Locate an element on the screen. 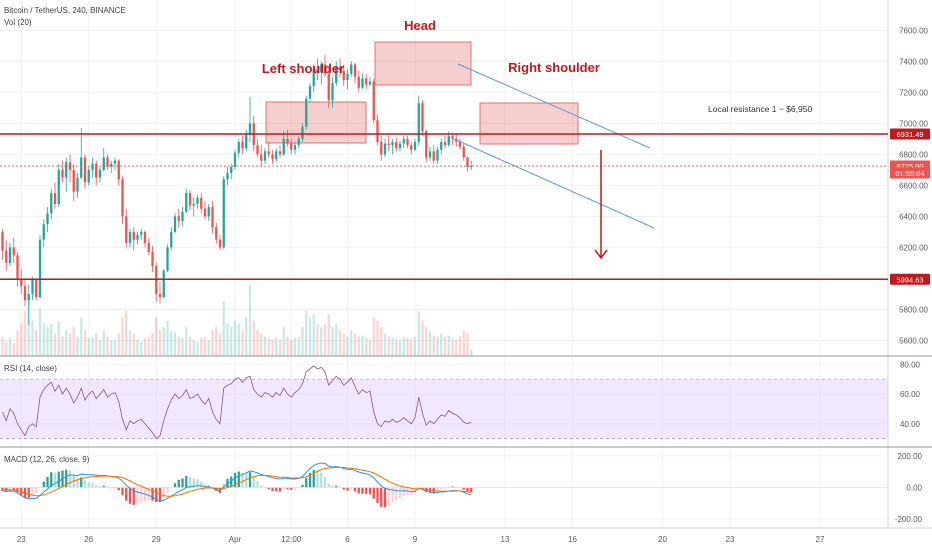 The height and width of the screenshot is (550, 932). price-tag-label: 6931.49 is located at coordinates (909, 134).